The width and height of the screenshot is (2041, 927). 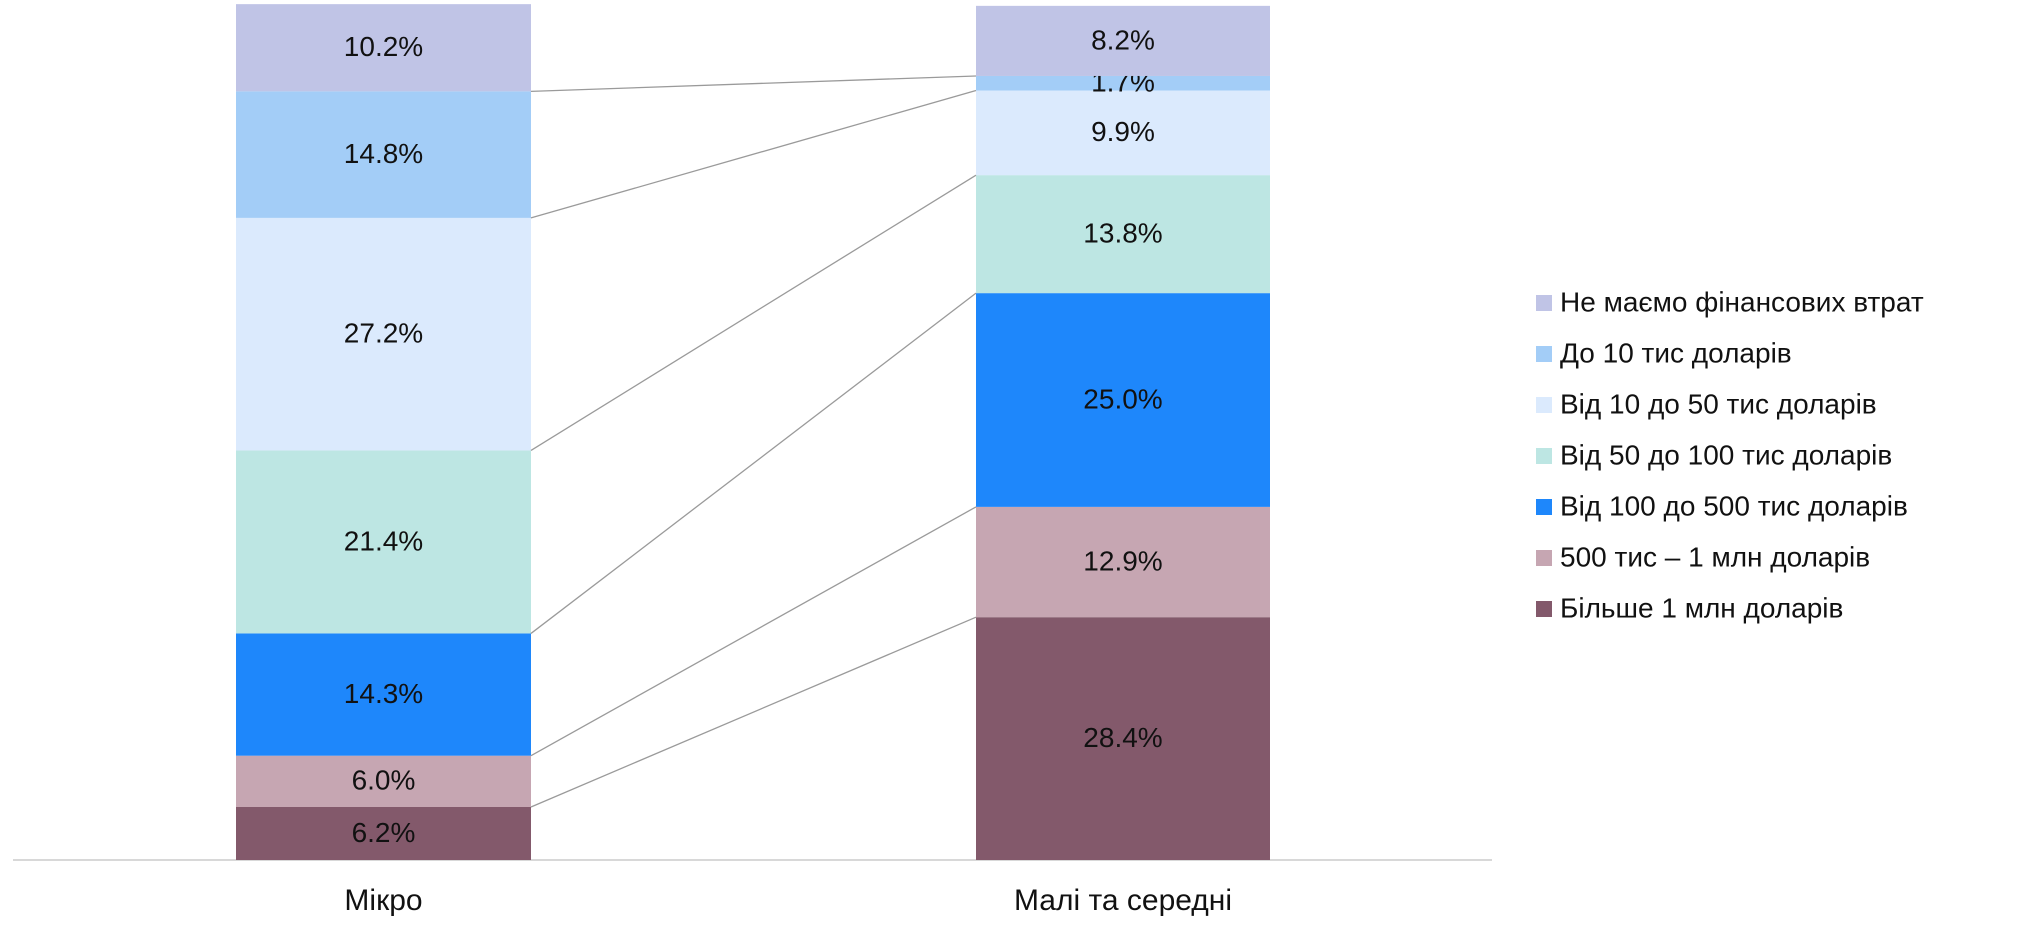 What do you see at coordinates (1742, 301) in the screenshot?
I see `legend-label: Не маємо фінансових втрат` at bounding box center [1742, 301].